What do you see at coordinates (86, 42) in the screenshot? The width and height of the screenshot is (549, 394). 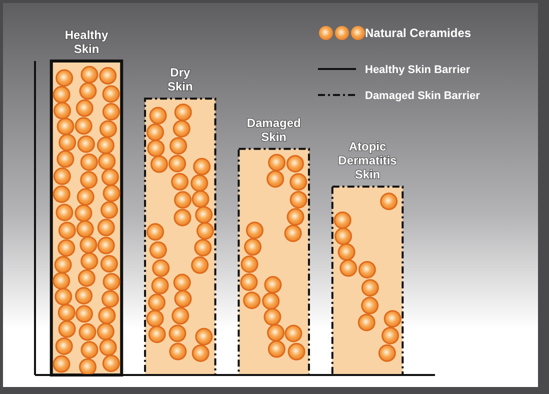 I see `x-tick-label: Healthy Skin` at bounding box center [86, 42].